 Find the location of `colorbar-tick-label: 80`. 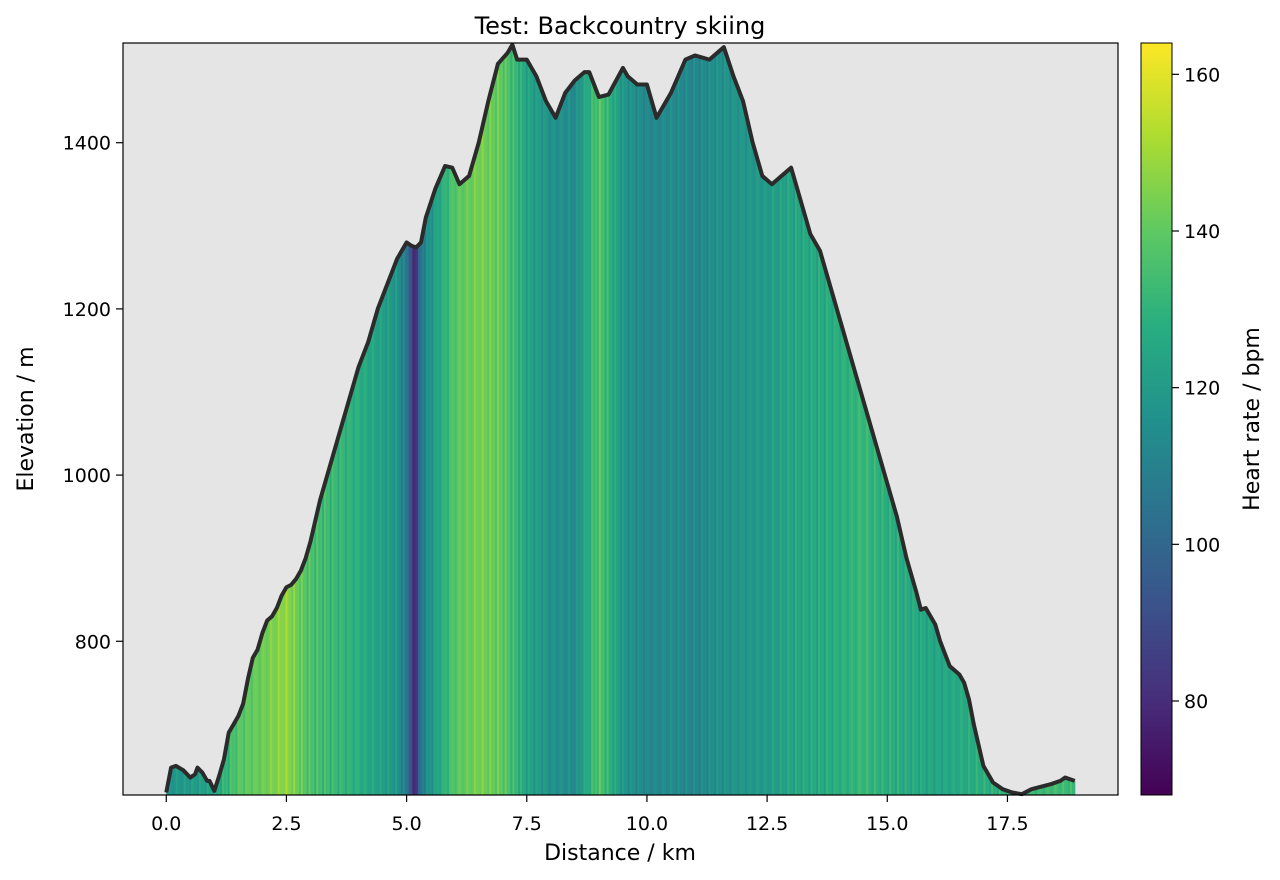

colorbar-tick-label: 80 is located at coordinates (1196, 702).